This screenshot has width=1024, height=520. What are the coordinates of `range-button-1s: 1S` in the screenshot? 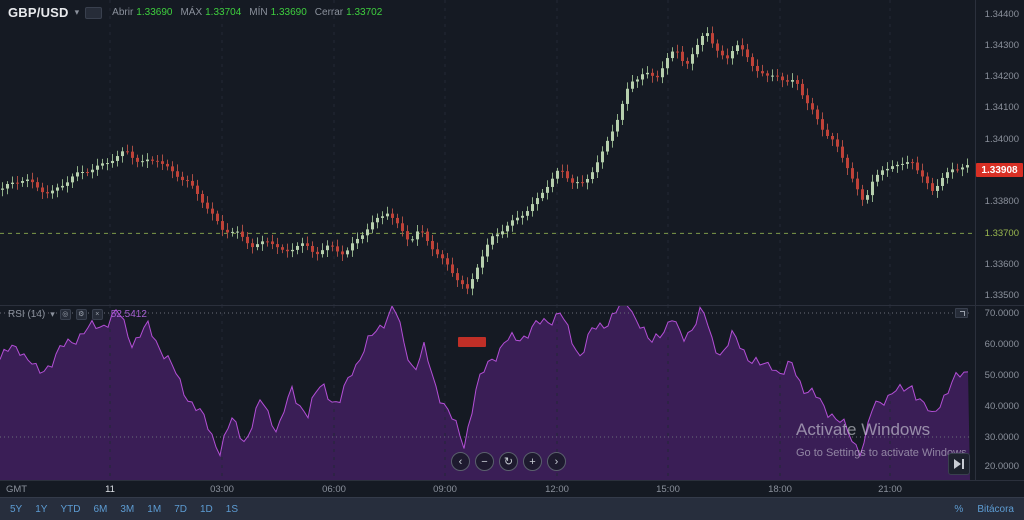 It's located at (232, 509).